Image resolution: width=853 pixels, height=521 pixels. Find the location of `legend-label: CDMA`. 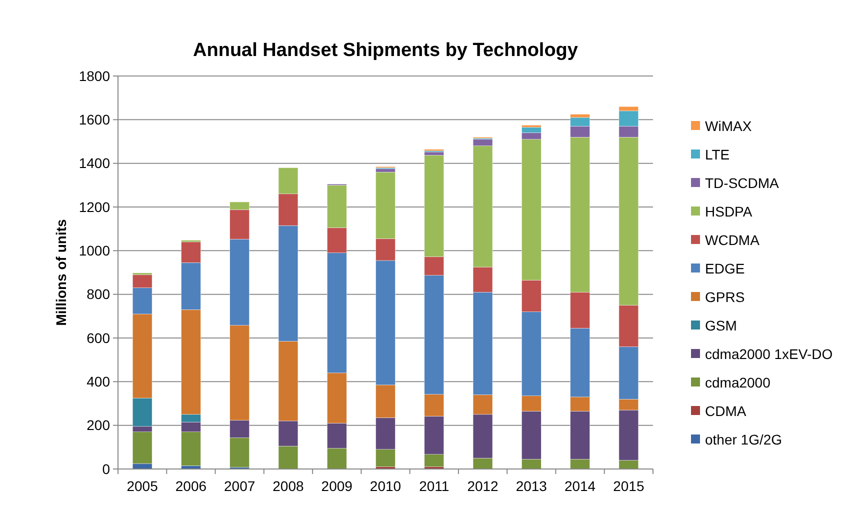

legend-label: CDMA is located at coordinates (726, 410).